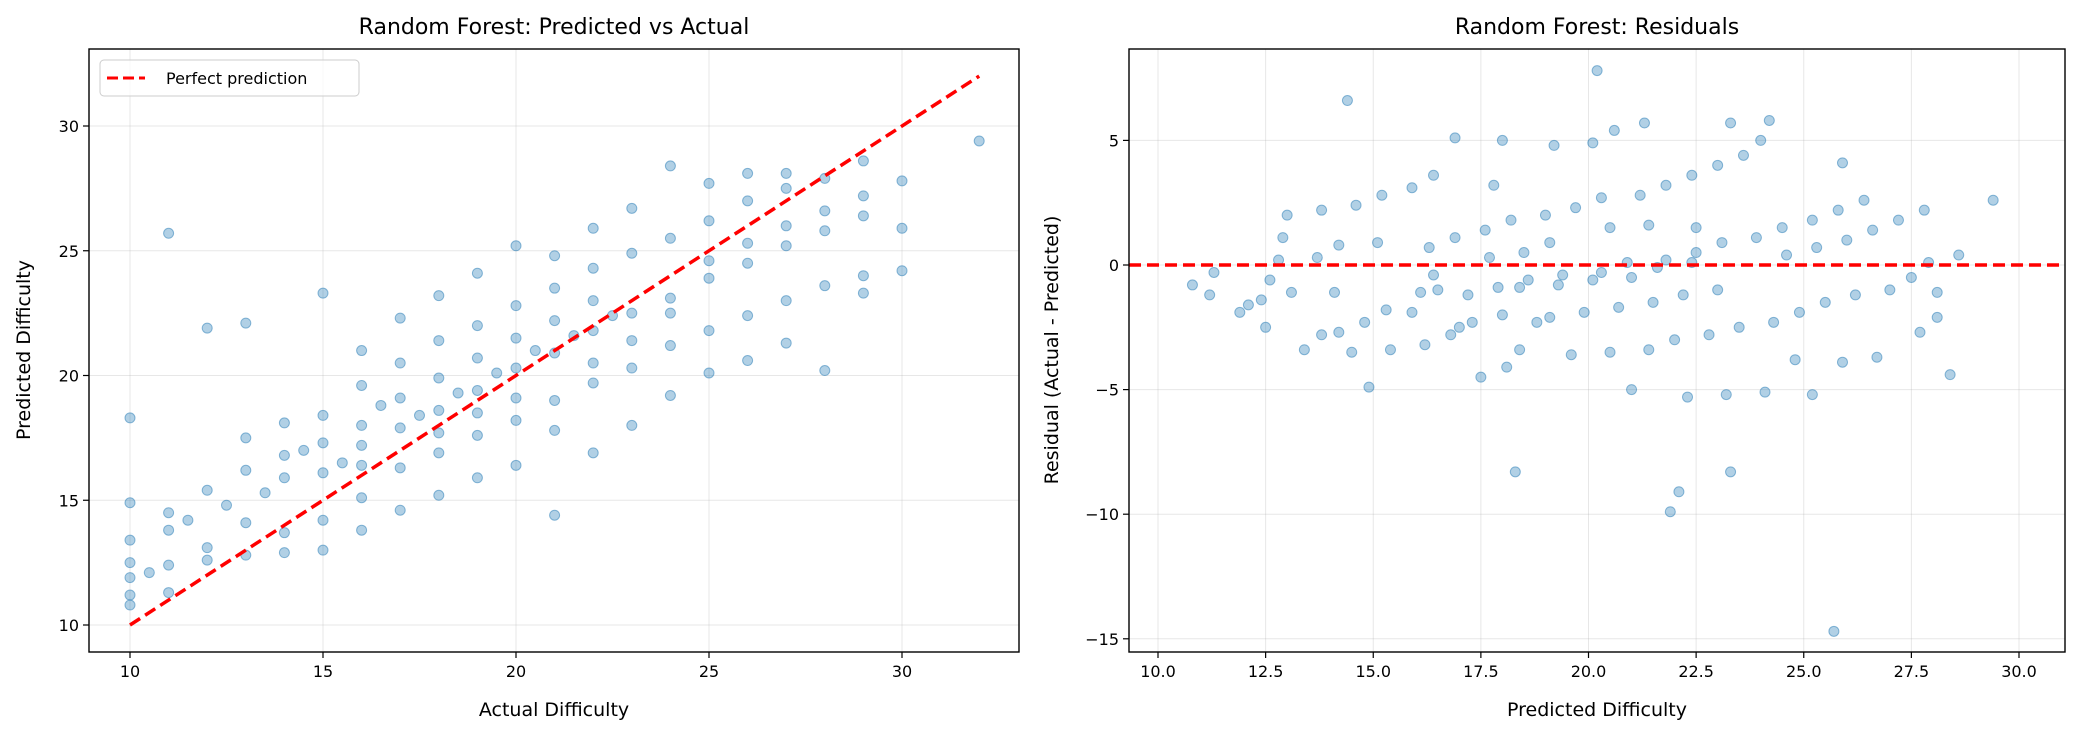  I want to click on x-tick-label: 25.0, so click(1804, 671).